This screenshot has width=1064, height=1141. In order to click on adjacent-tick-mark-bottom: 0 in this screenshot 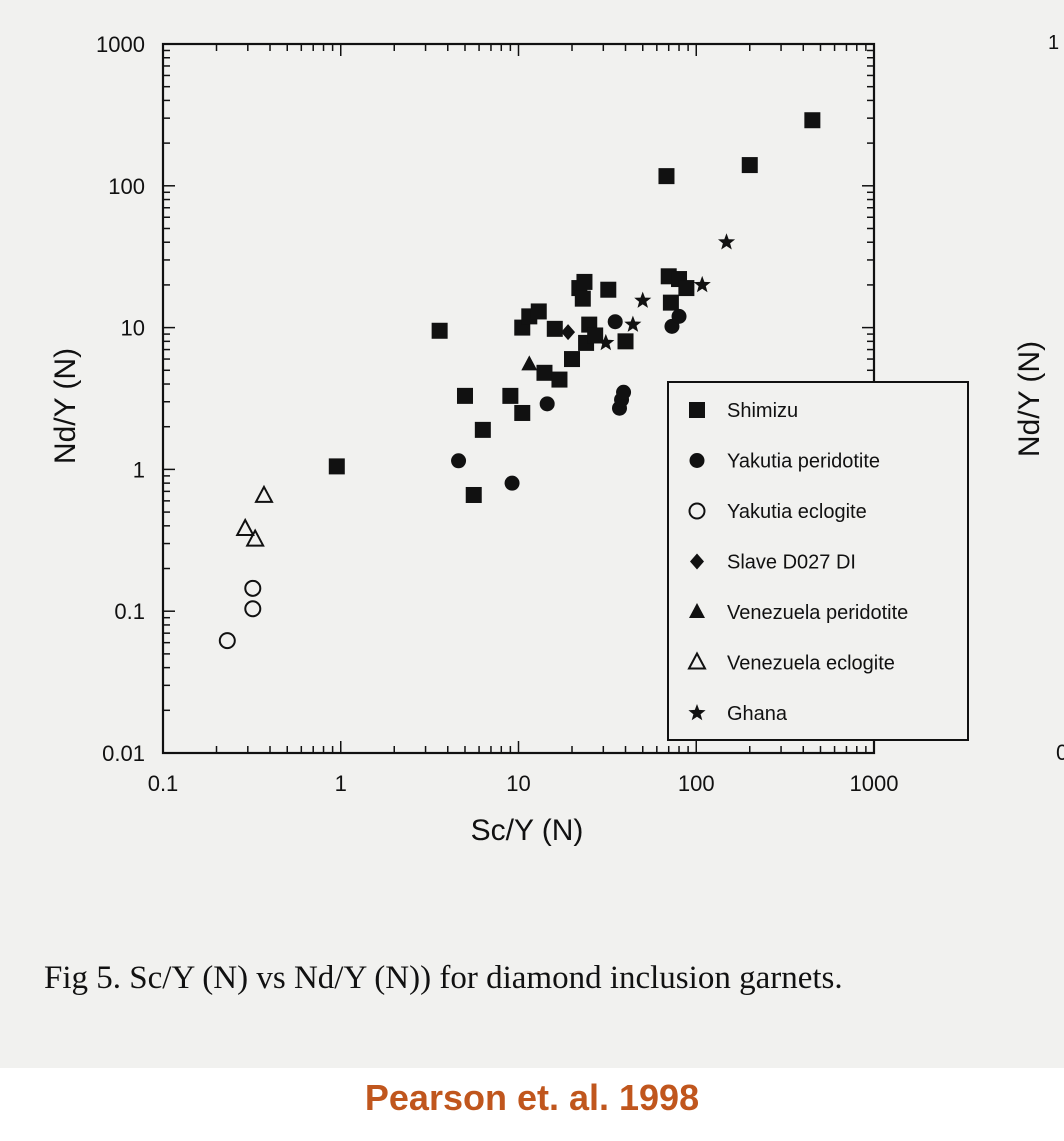, I will do `click(1060, 752)`.